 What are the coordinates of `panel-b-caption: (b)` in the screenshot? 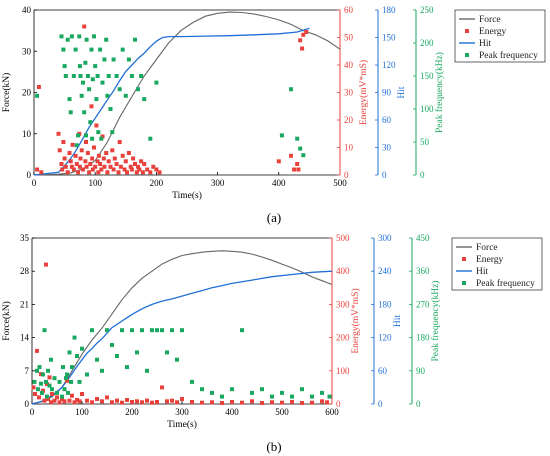 It's located at (273, 446).